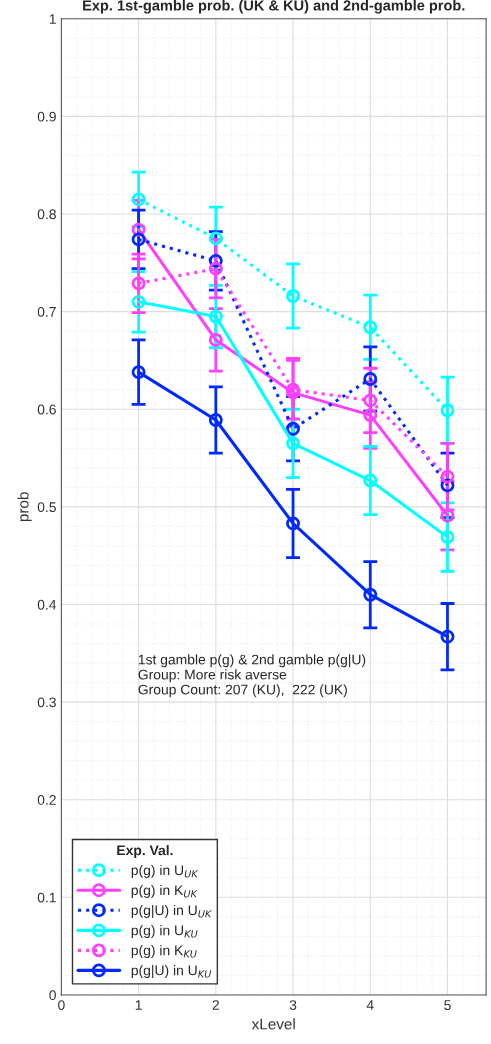 Image resolution: width=491 pixels, height=1044 pixels. I want to click on legend-label: p(g) in K$_{KU}$, so click(164, 952).